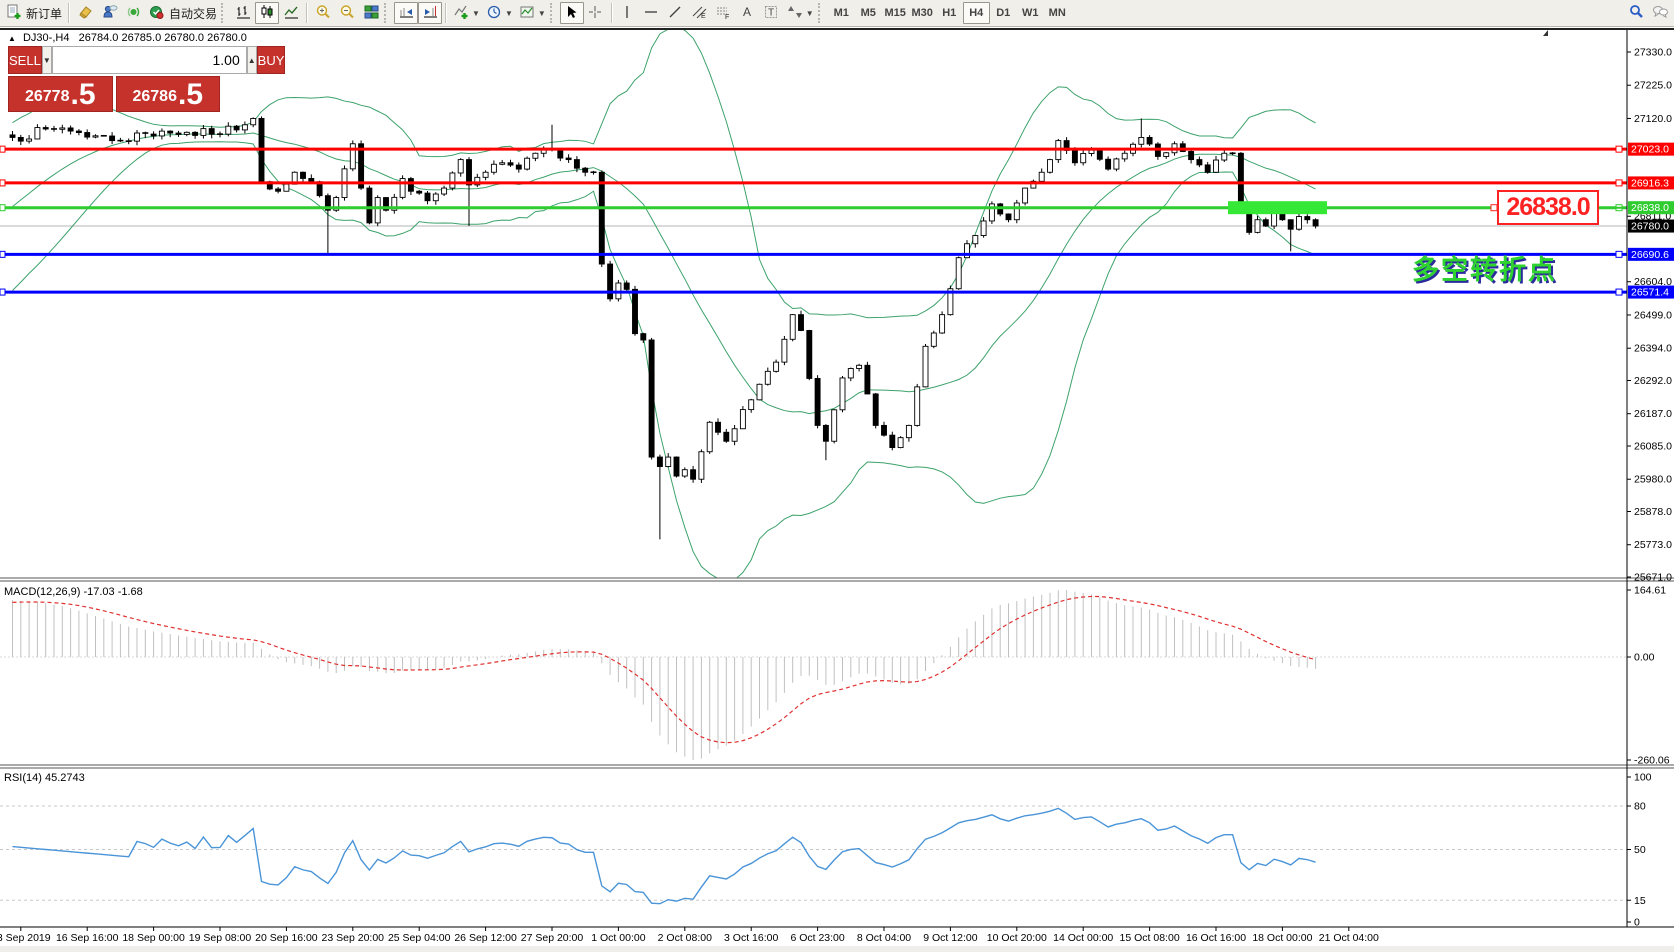  I want to click on channel-icon: E, so click(699, 13).